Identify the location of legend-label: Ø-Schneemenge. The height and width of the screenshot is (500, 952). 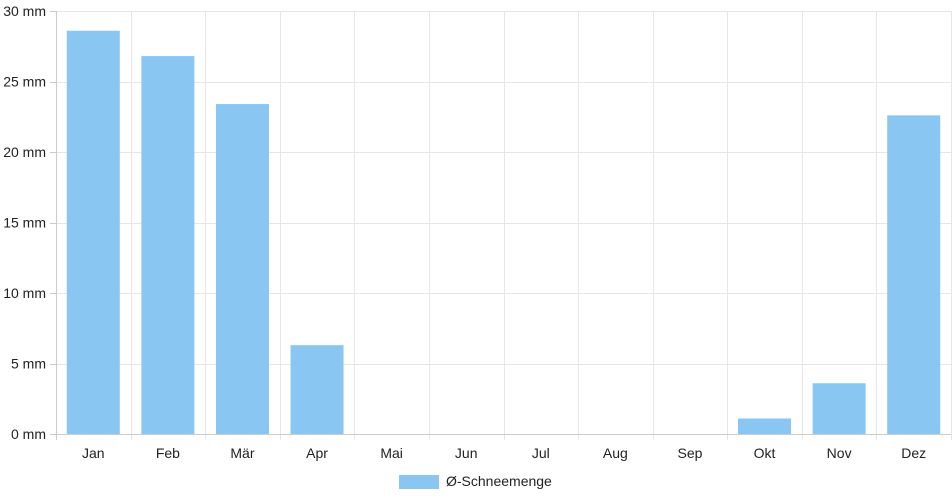
(499, 481).